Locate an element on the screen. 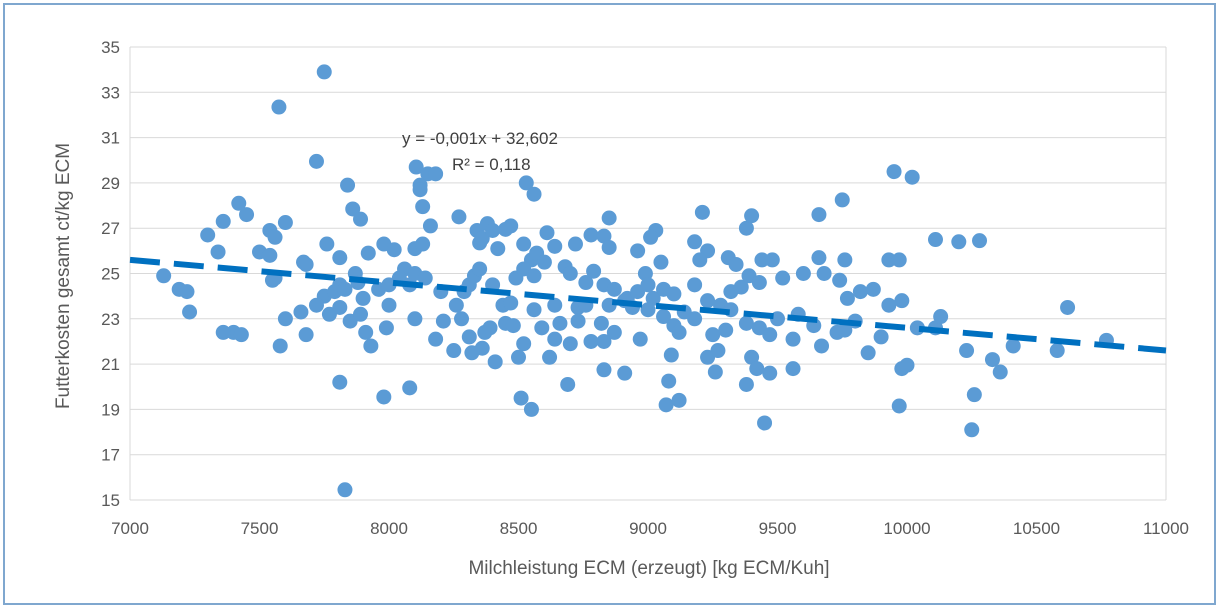 The width and height of the screenshot is (1223, 610). x-tick-label: 9500 is located at coordinates (778, 528).